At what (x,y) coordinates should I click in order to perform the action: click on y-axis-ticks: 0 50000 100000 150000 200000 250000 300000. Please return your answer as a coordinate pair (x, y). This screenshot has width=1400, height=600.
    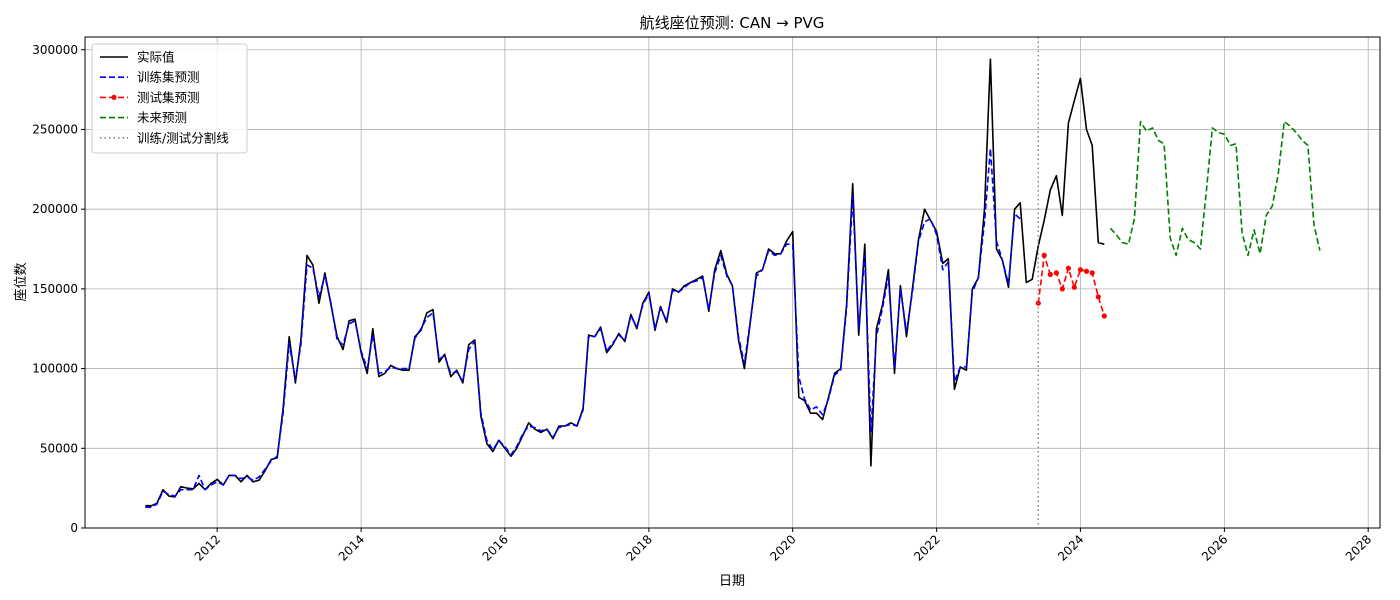
    Looking at the image, I should click on (58, 289).